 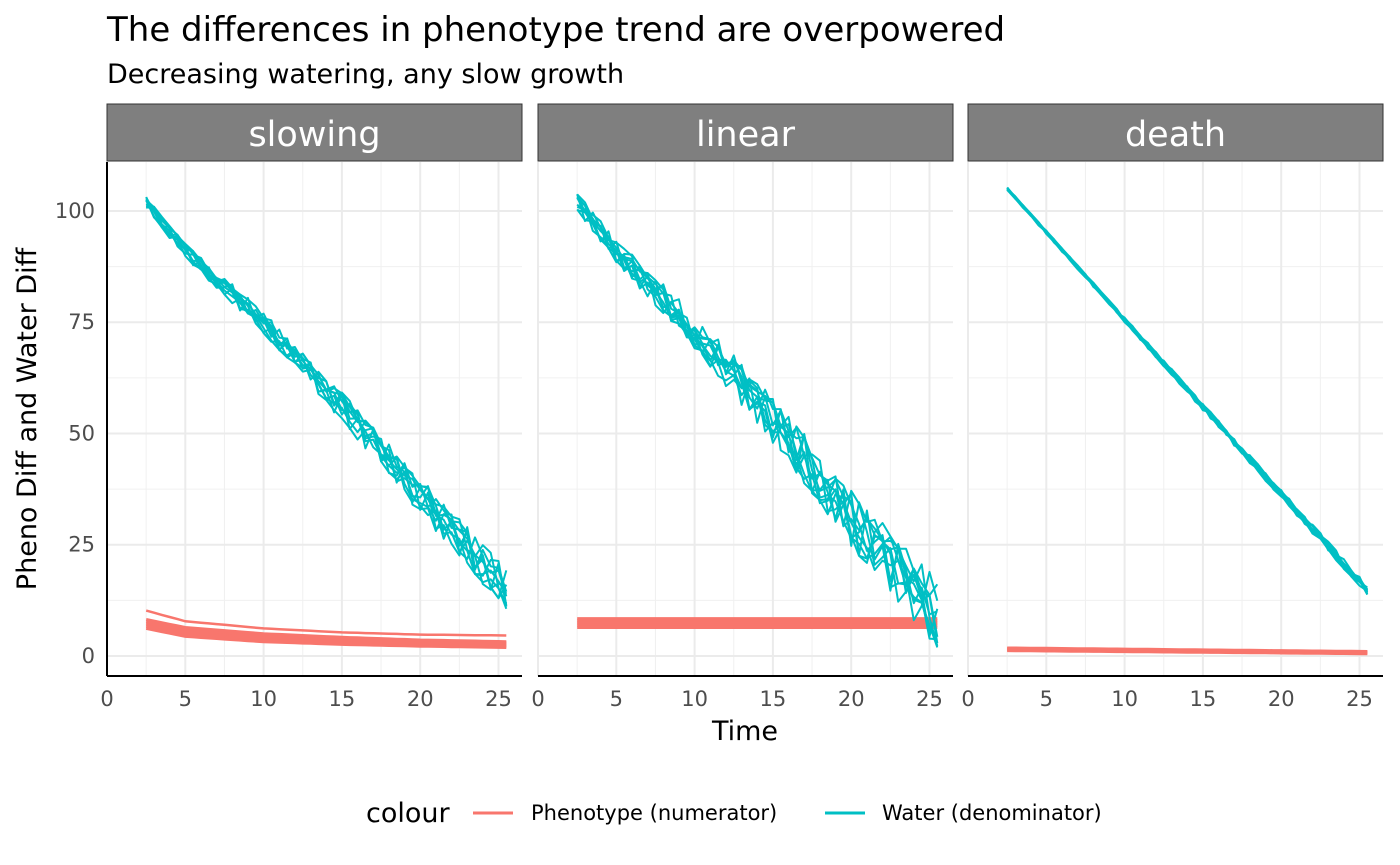 I want to click on facet-strip-label: death, so click(x=1175, y=135).